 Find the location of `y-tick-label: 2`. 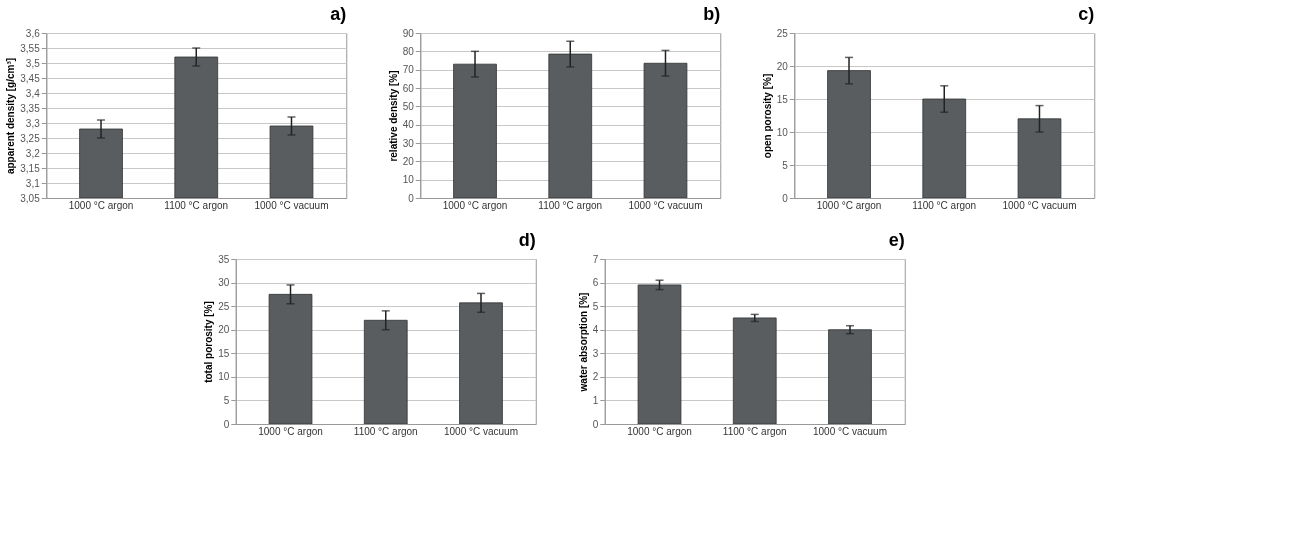

y-tick-label: 2 is located at coordinates (595, 377).